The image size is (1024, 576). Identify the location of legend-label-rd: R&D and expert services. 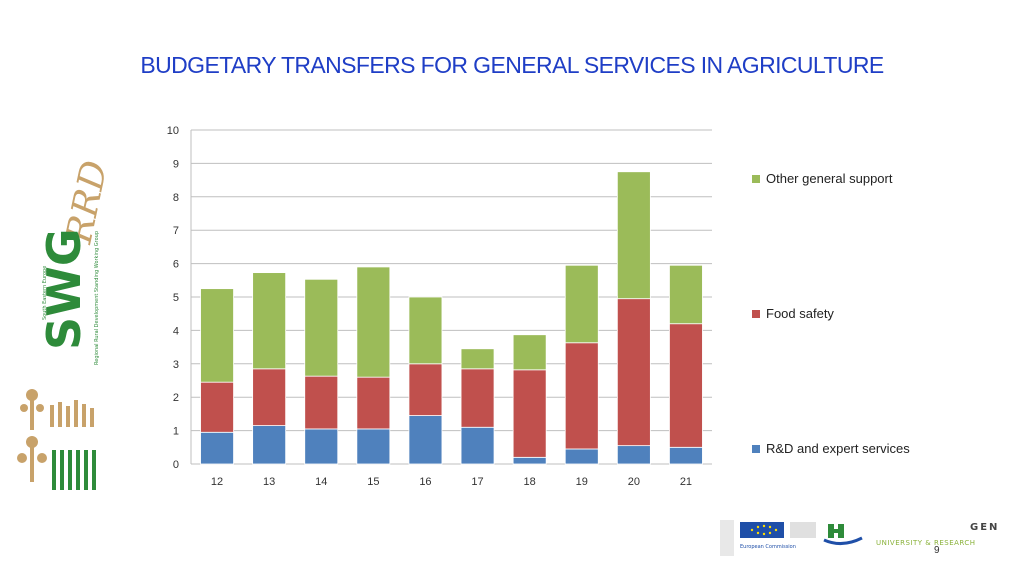
(838, 448).